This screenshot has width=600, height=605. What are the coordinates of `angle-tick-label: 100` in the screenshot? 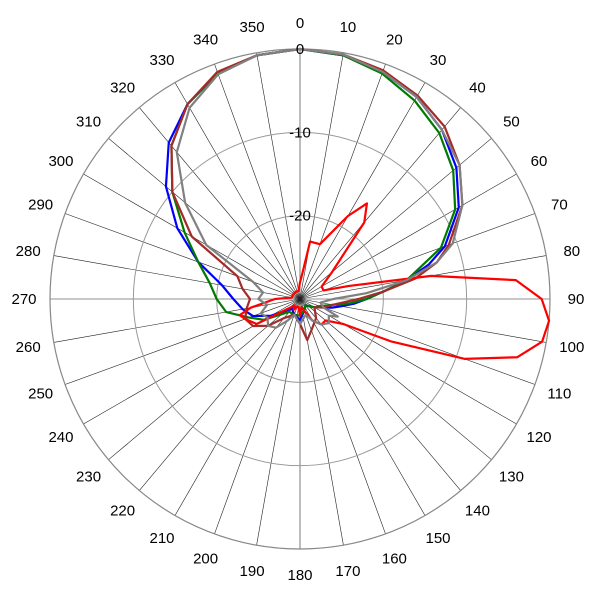 It's located at (571, 347).